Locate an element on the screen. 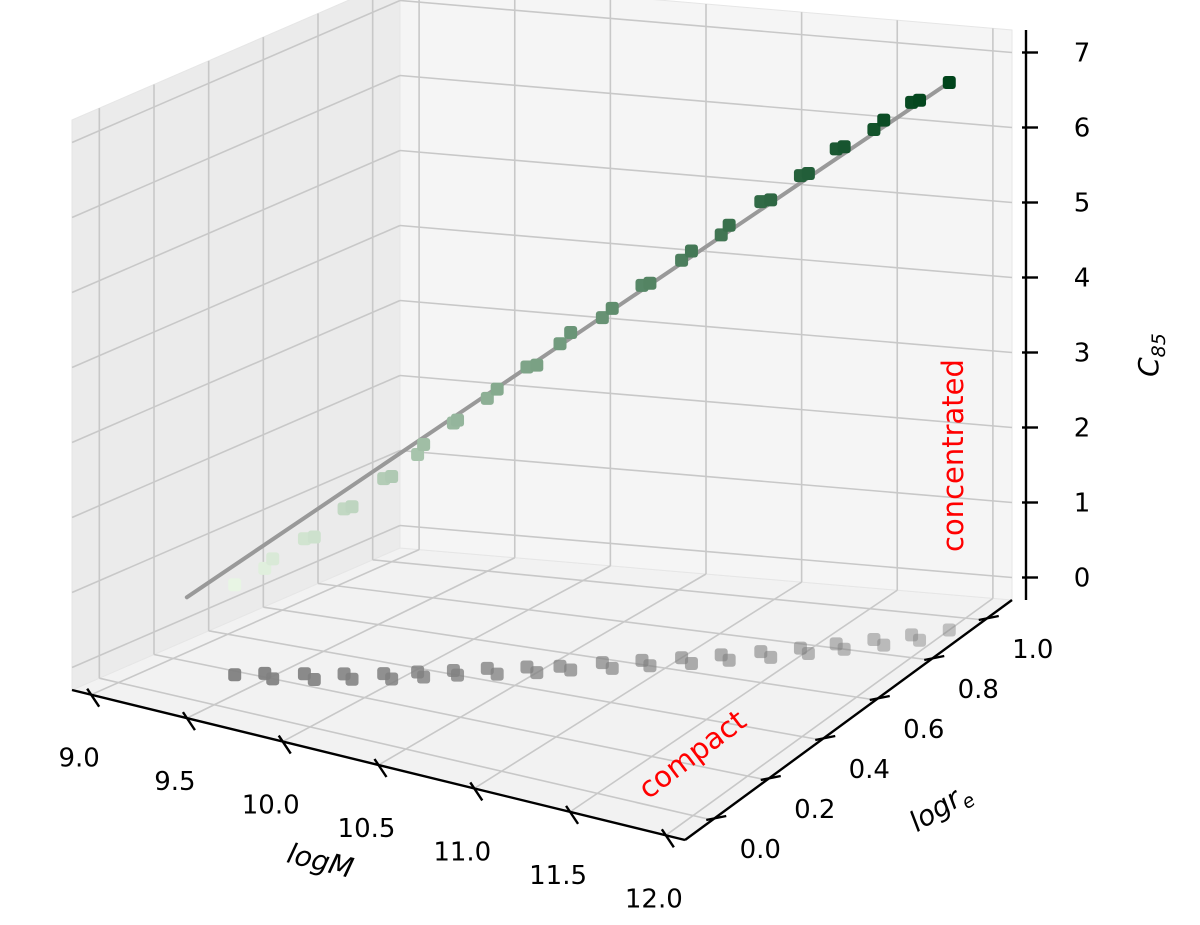 This screenshot has height=925, width=1200. z-axis-label-sub: 85 is located at coordinates (1159, 345).